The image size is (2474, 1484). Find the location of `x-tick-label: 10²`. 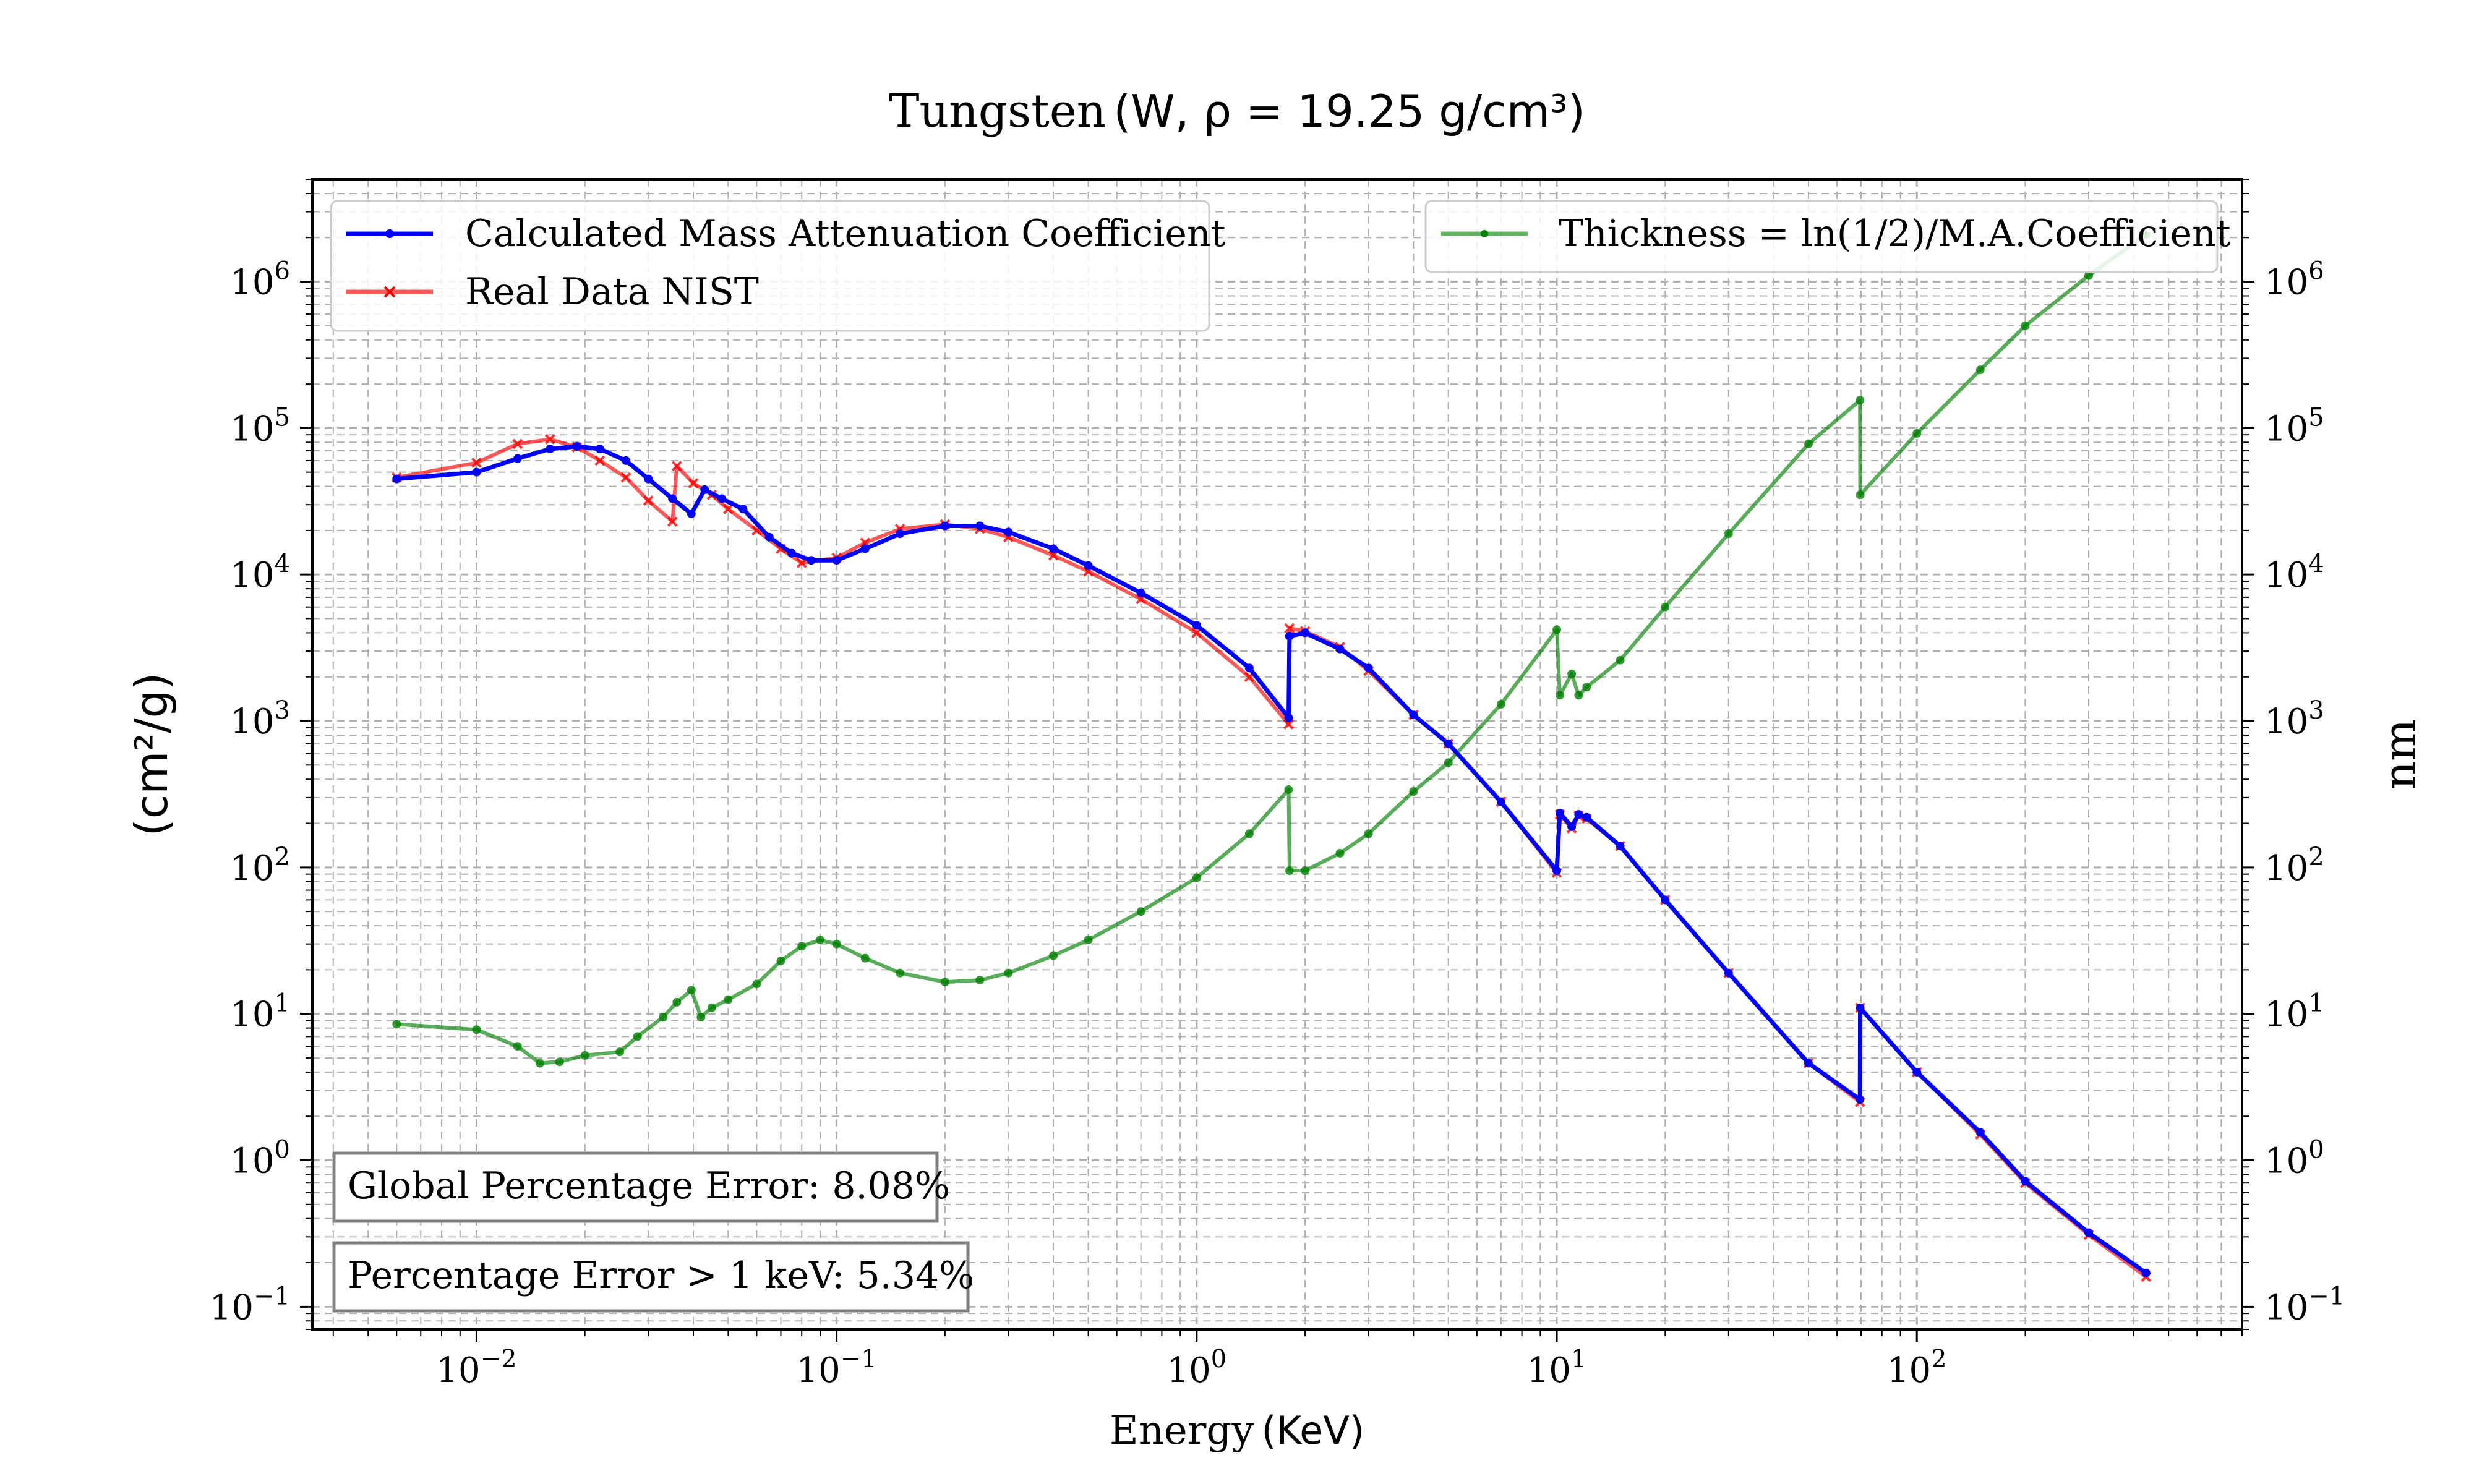

x-tick-label: 10² is located at coordinates (1917, 1368).